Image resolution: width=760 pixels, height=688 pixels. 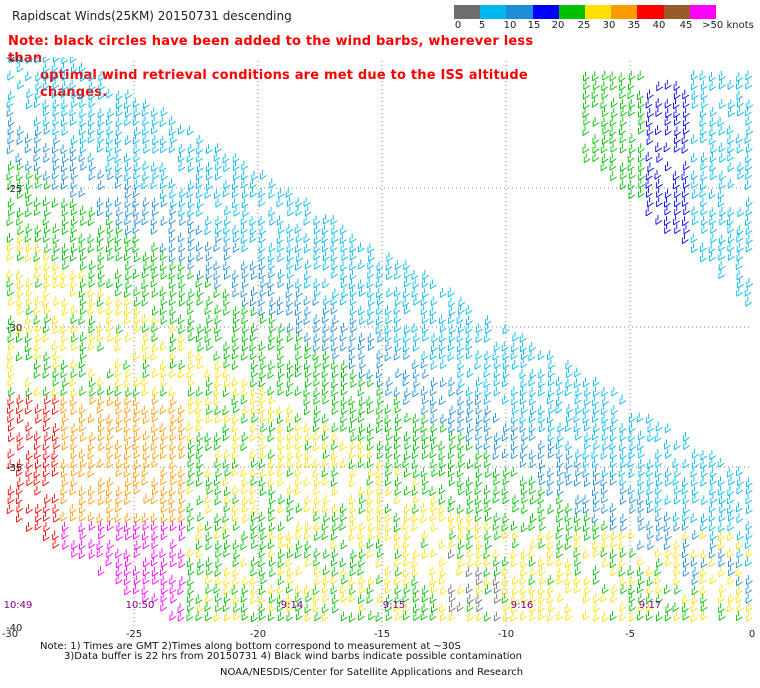 I want to click on lon-label: -30, so click(x=10, y=634).